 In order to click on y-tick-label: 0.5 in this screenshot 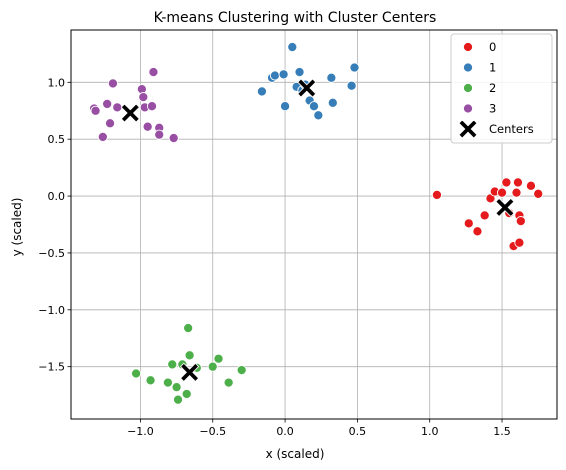, I will do `click(57, 139)`.